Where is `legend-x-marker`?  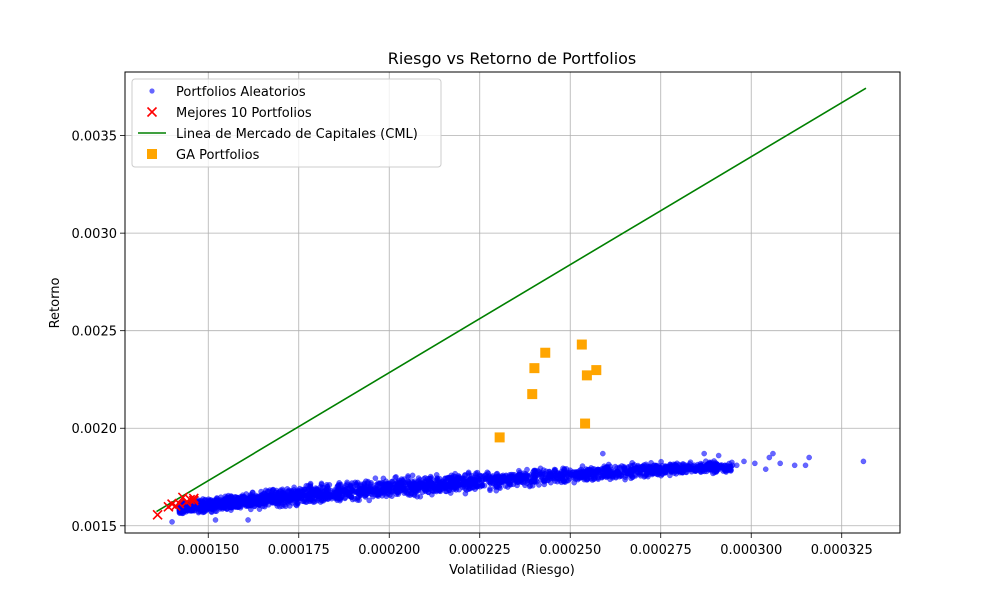 legend-x-marker is located at coordinates (152, 112).